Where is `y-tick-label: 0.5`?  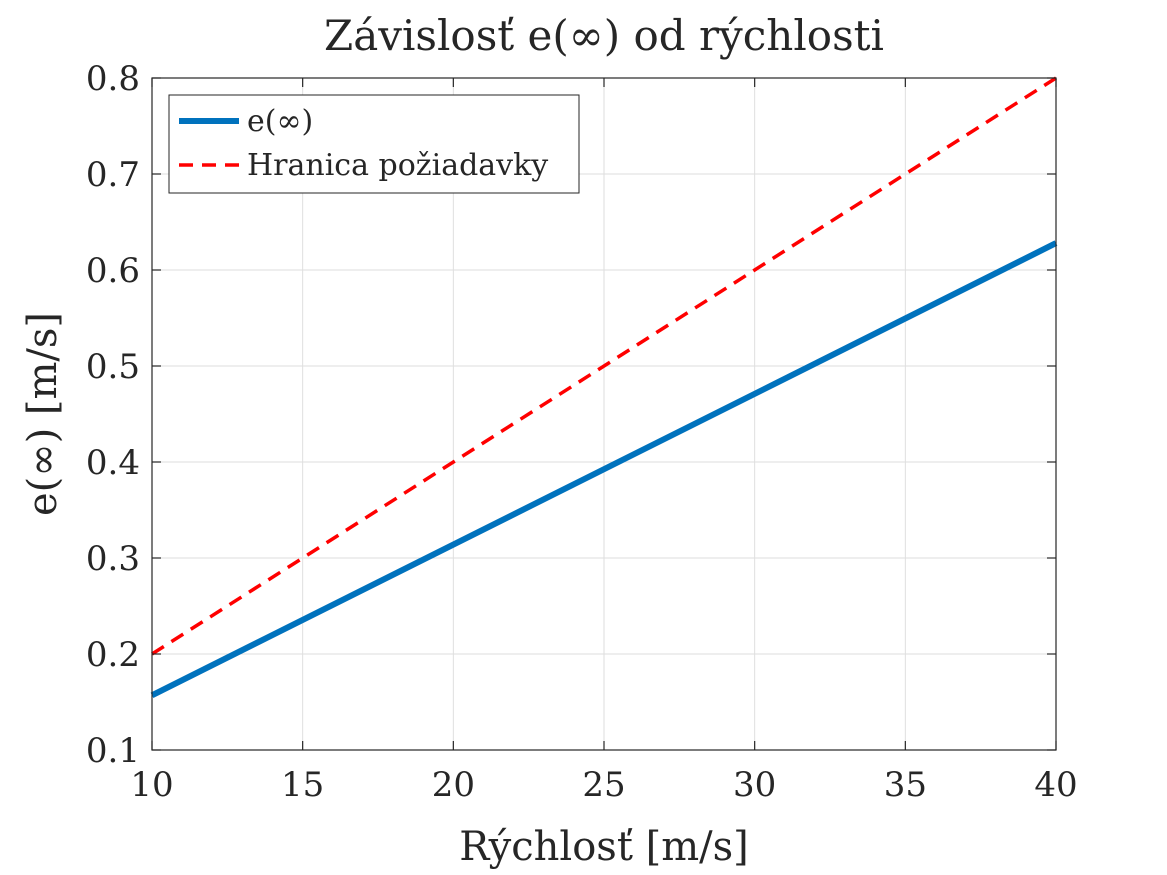
y-tick-label: 0.5 is located at coordinates (113, 367).